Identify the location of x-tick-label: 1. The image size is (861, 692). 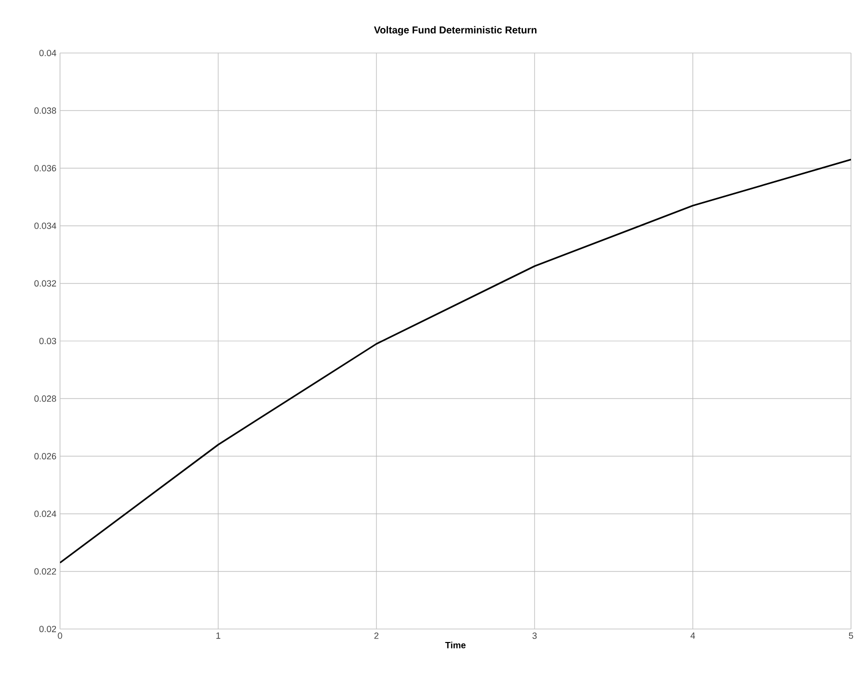
(218, 635).